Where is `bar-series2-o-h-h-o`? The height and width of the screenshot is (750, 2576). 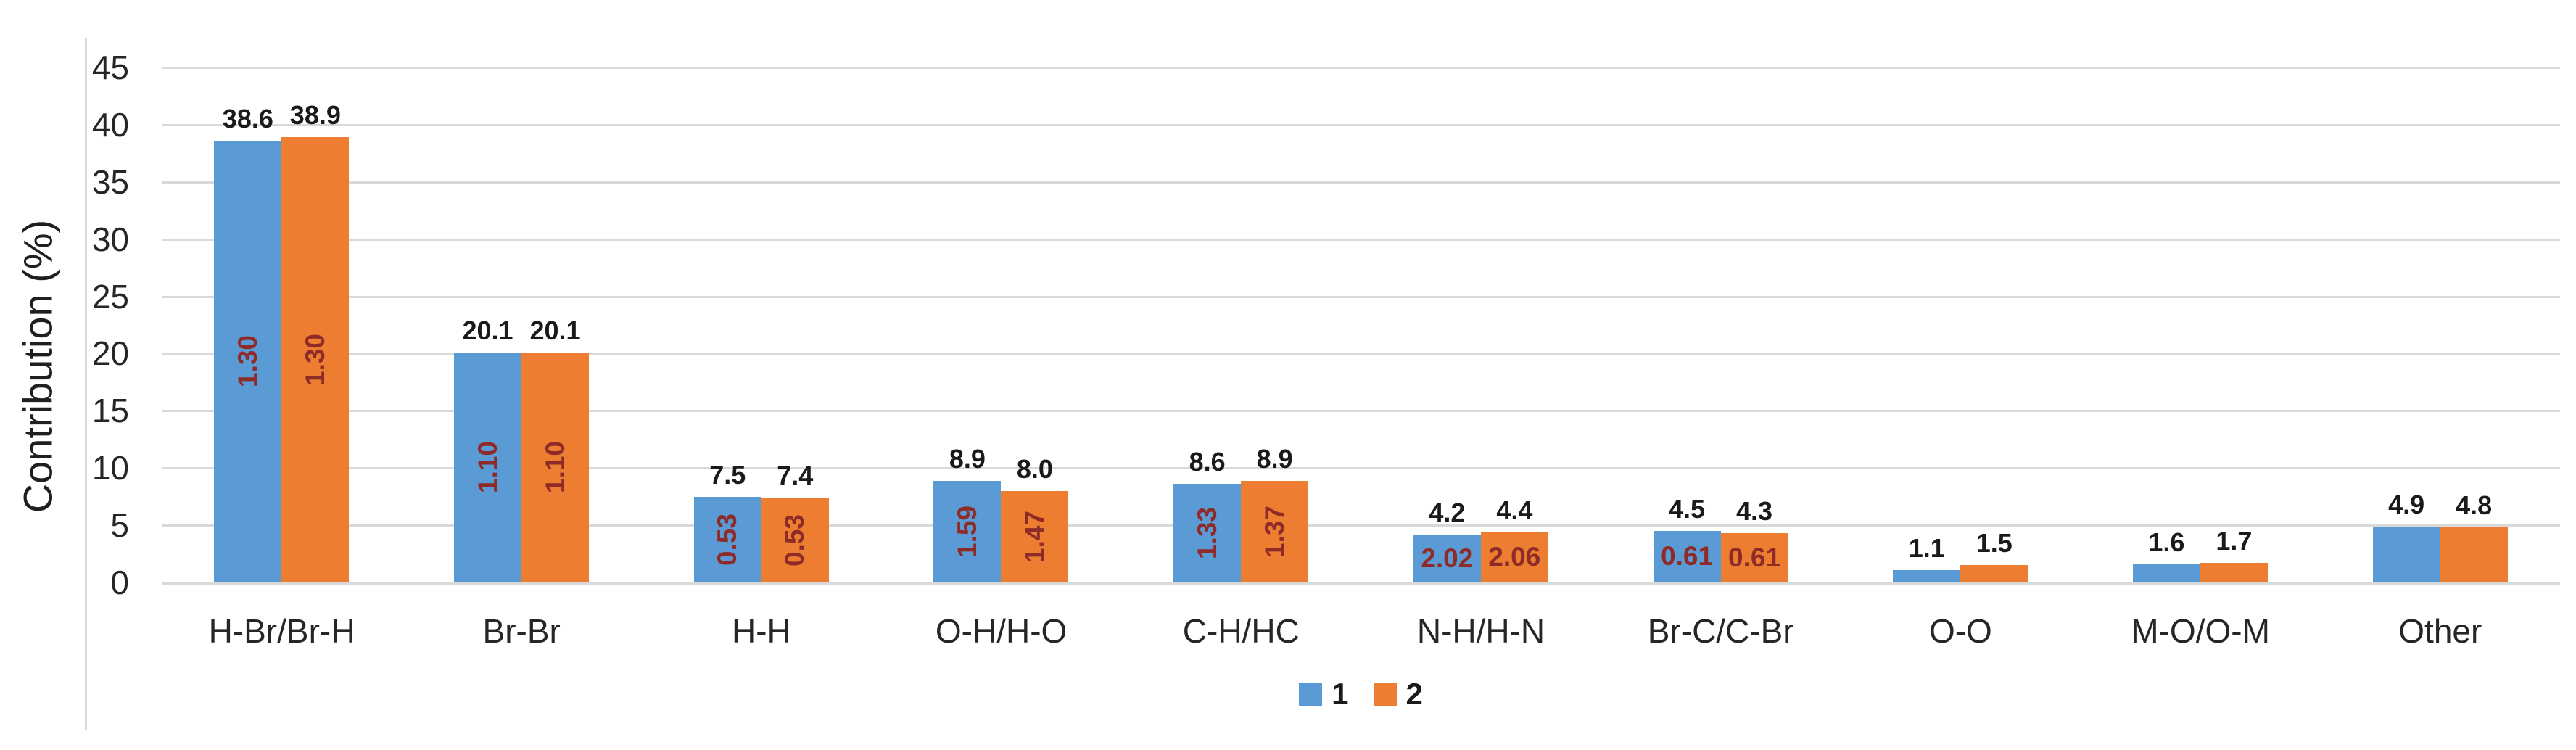
bar-series2-o-h-h-o is located at coordinates (1035, 536).